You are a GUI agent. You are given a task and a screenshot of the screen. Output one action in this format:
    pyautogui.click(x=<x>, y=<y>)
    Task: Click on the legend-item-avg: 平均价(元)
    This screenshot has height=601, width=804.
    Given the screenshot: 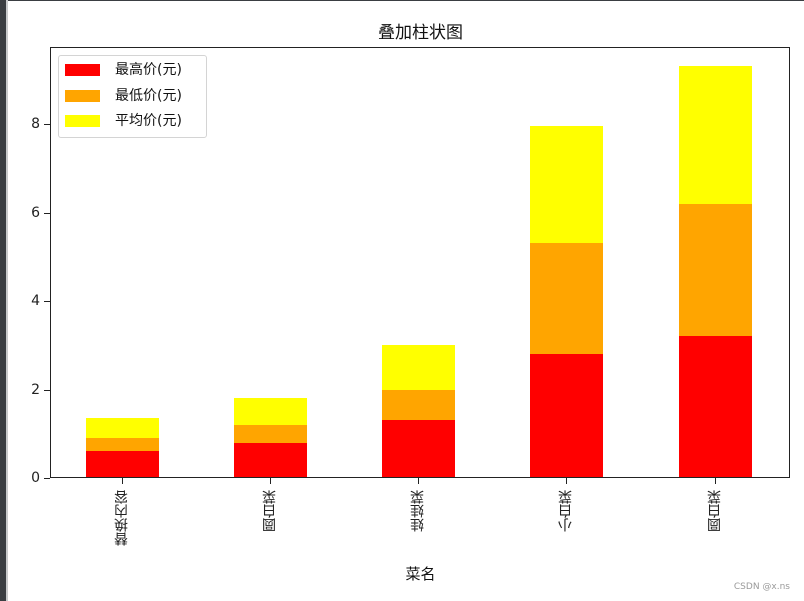 What is the action you would take?
    pyautogui.click(x=133, y=121)
    